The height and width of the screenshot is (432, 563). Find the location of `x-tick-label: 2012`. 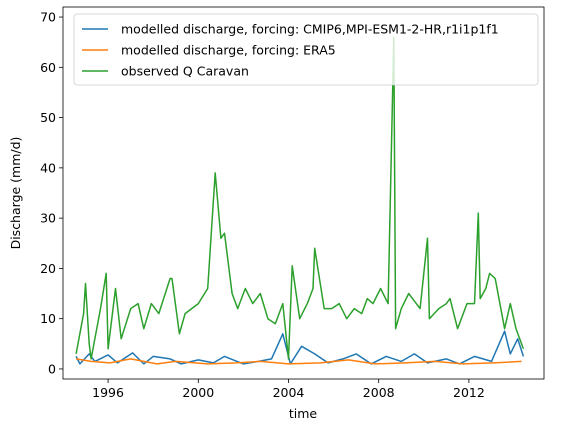

x-tick-label: 2012 is located at coordinates (469, 392).